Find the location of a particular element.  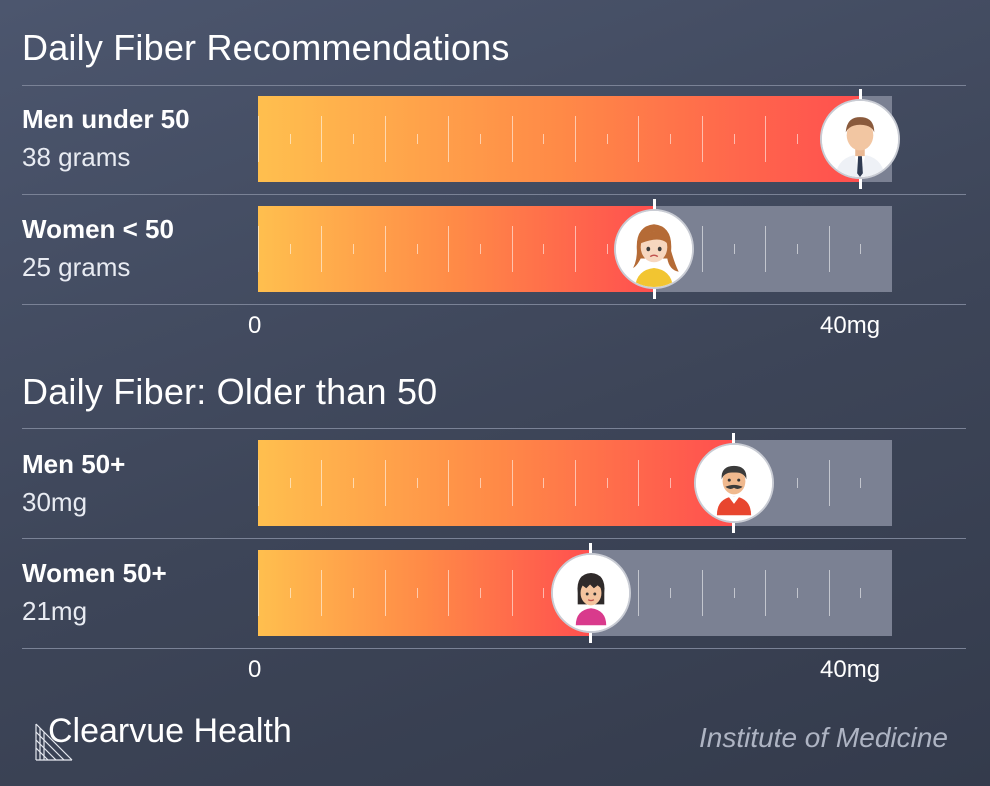

source-credit: Institute of Medicine is located at coordinates (823, 737).